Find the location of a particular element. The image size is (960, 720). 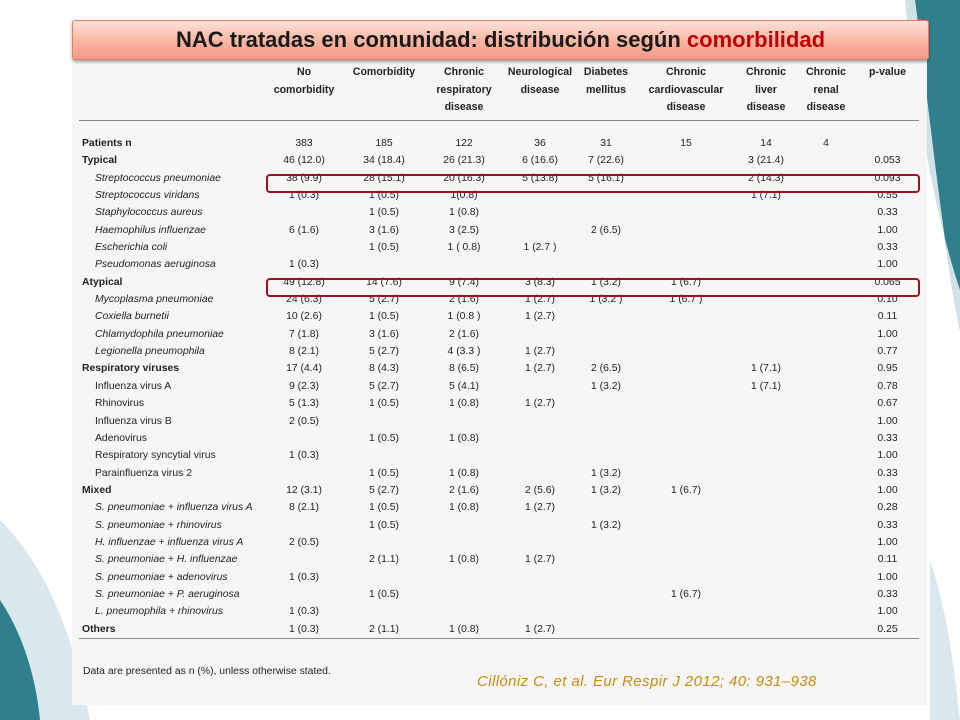

cell-chronic-respiratory-disease: 2 (1.6) is located at coordinates (464, 334).